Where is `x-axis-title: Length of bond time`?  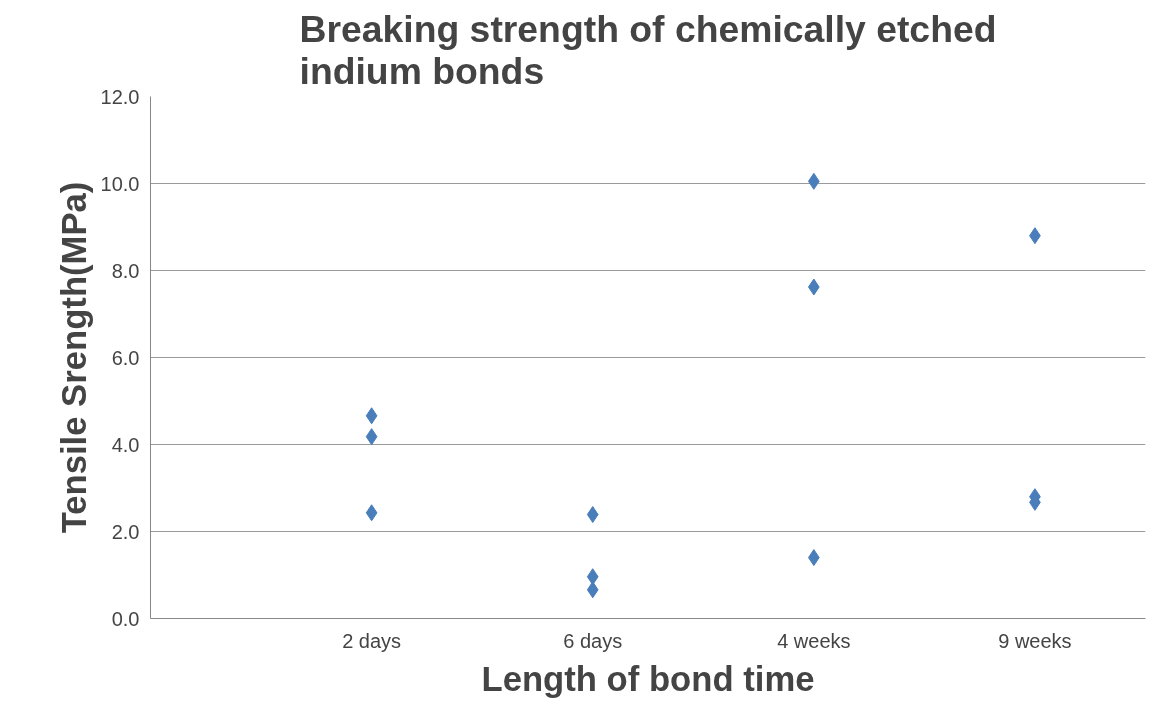
x-axis-title: Length of bond time is located at coordinates (648, 678).